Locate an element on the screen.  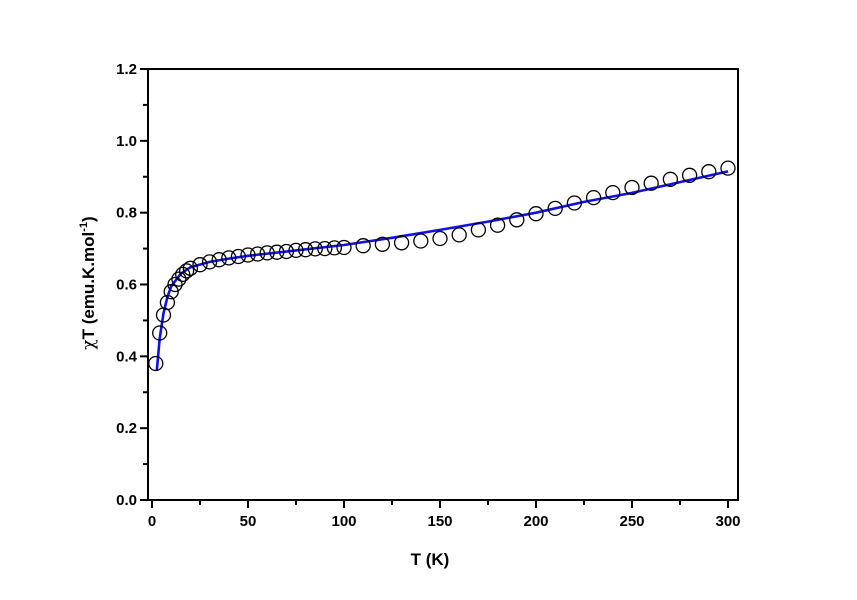
y-tick-label: 0.4 is located at coordinates (127, 356).